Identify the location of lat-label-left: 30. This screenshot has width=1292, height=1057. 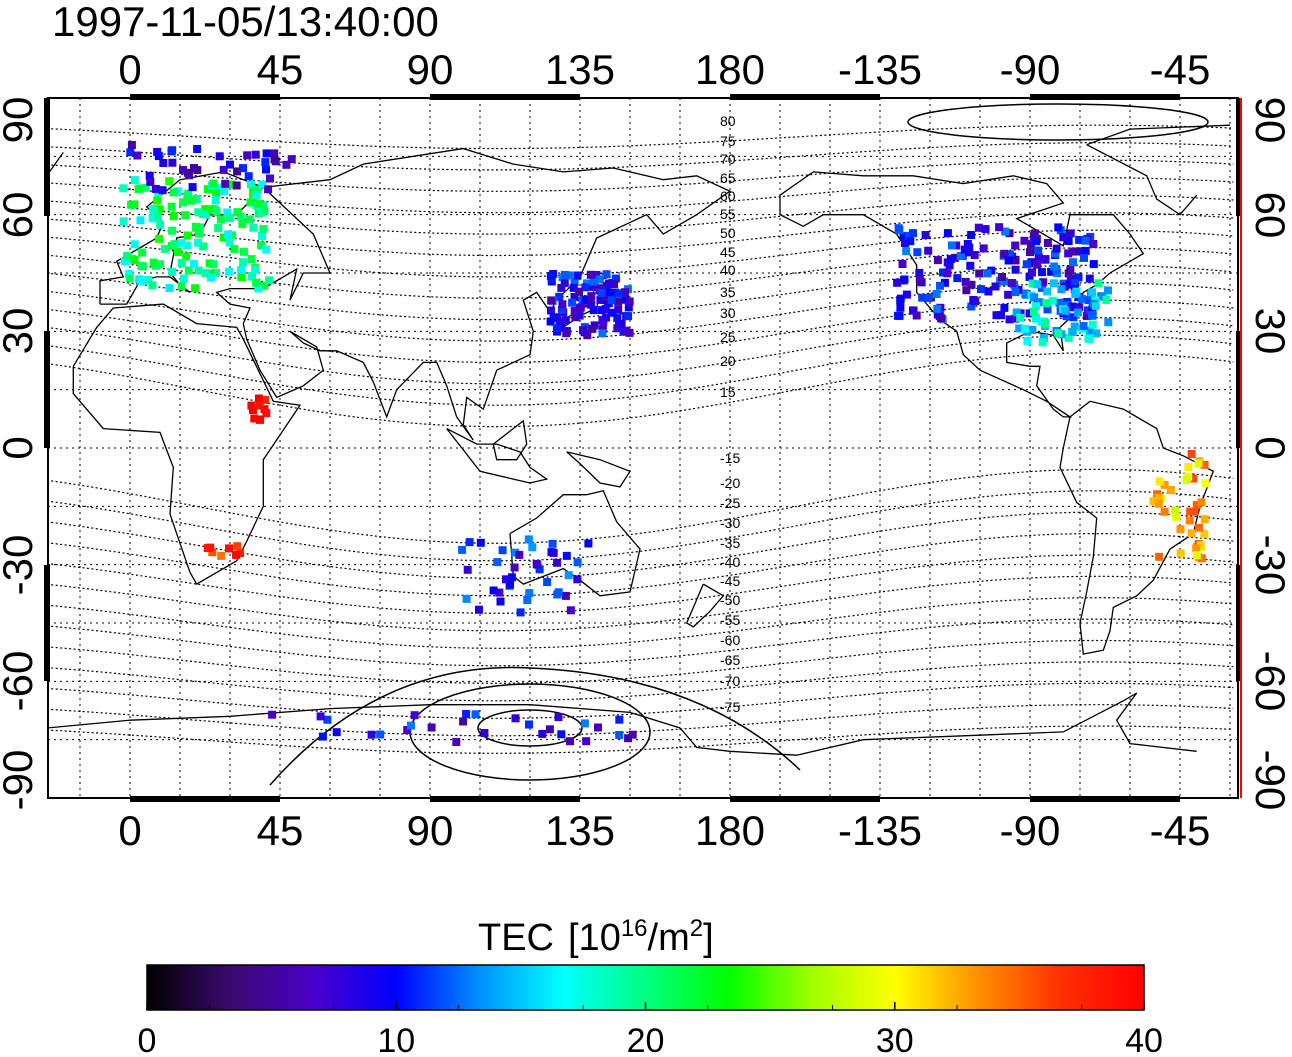
(20, 331).